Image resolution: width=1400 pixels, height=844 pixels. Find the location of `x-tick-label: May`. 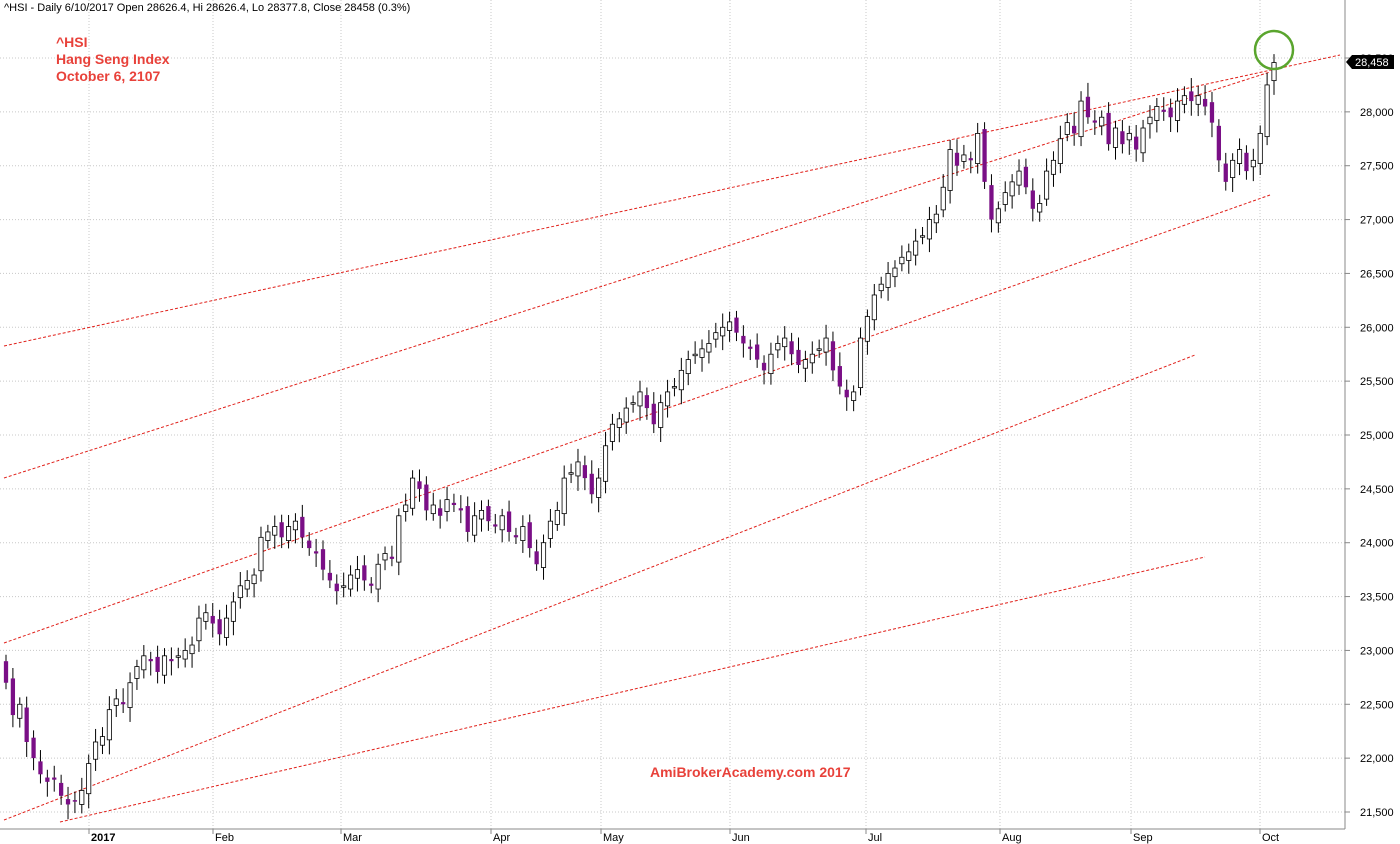

x-tick-label: May is located at coordinates (613, 838).